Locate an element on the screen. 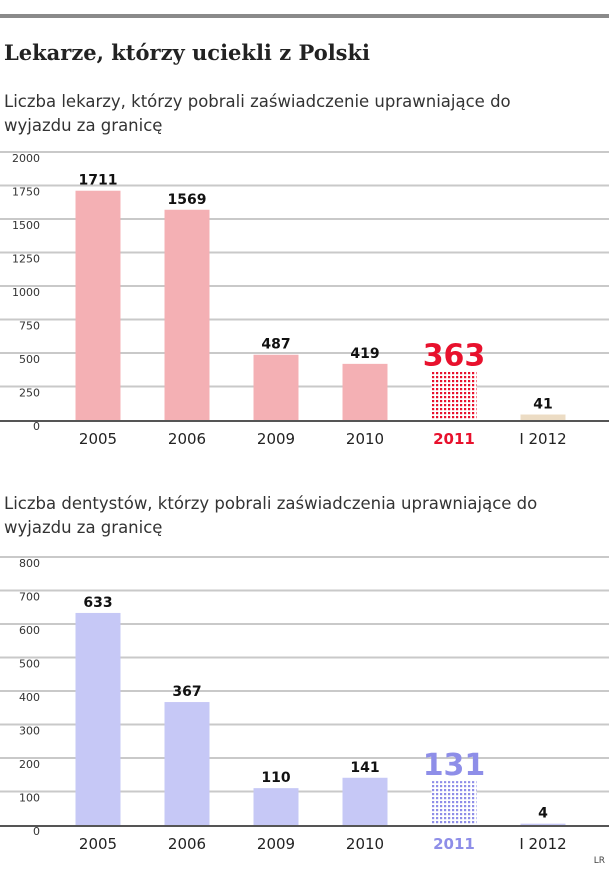  value-label: 633 is located at coordinates (97, 603).